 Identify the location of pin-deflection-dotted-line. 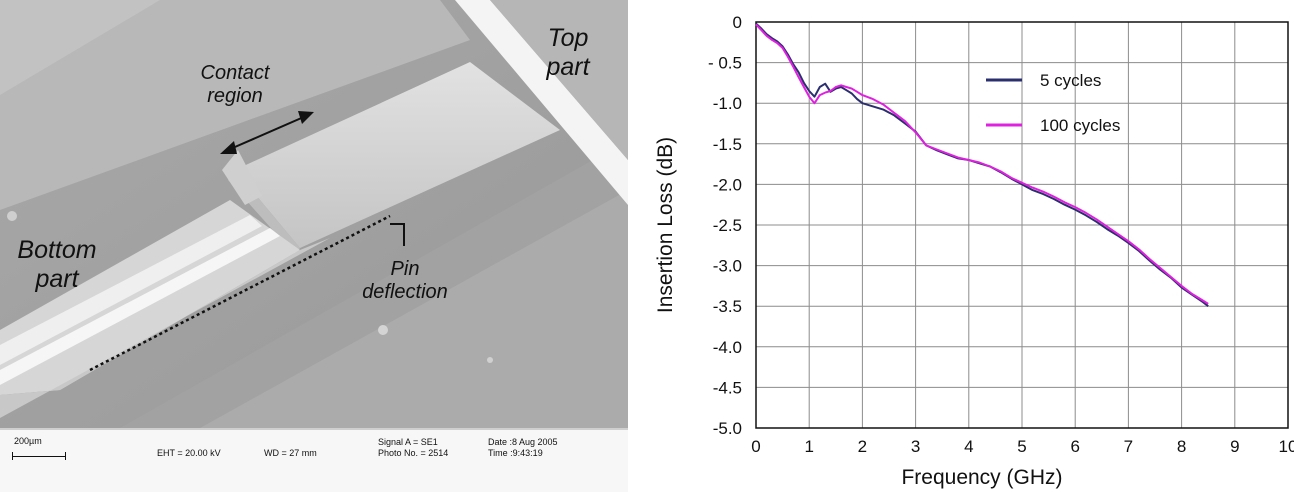
(240, 293).